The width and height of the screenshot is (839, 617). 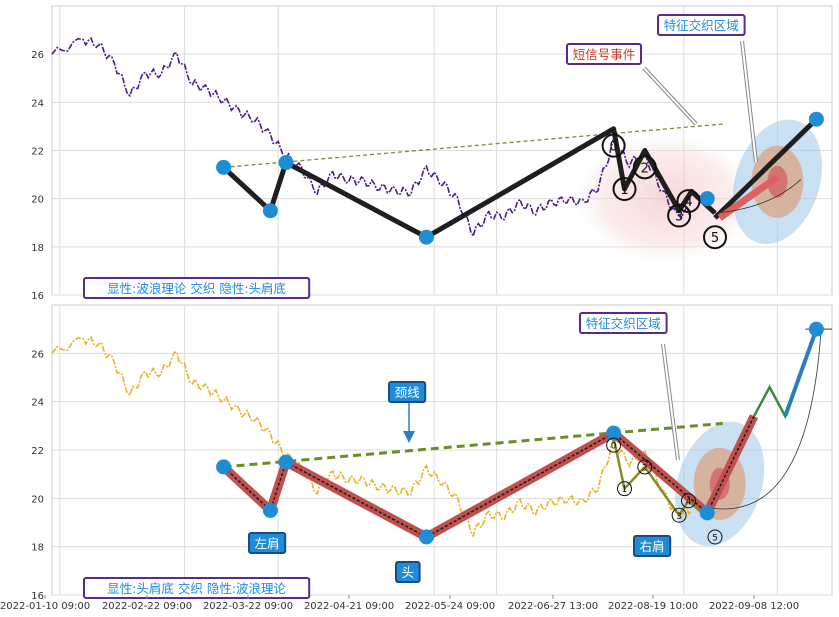 I want to click on x-tick-label: 2022-08-19 10:00, so click(x=653, y=606).